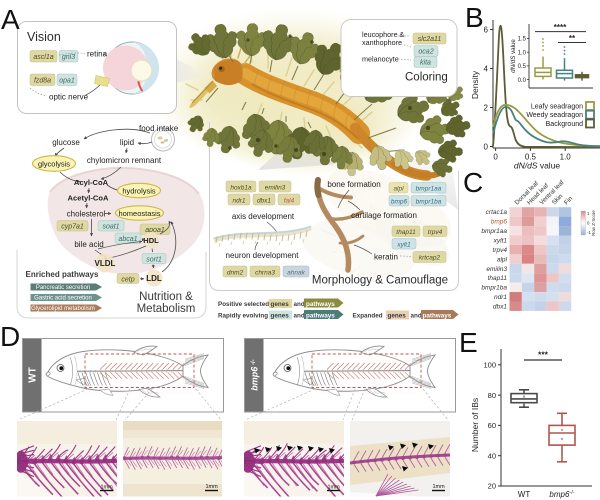 The image size is (600, 500). I want to click on svg-text: leucophore &, so click(383, 34).